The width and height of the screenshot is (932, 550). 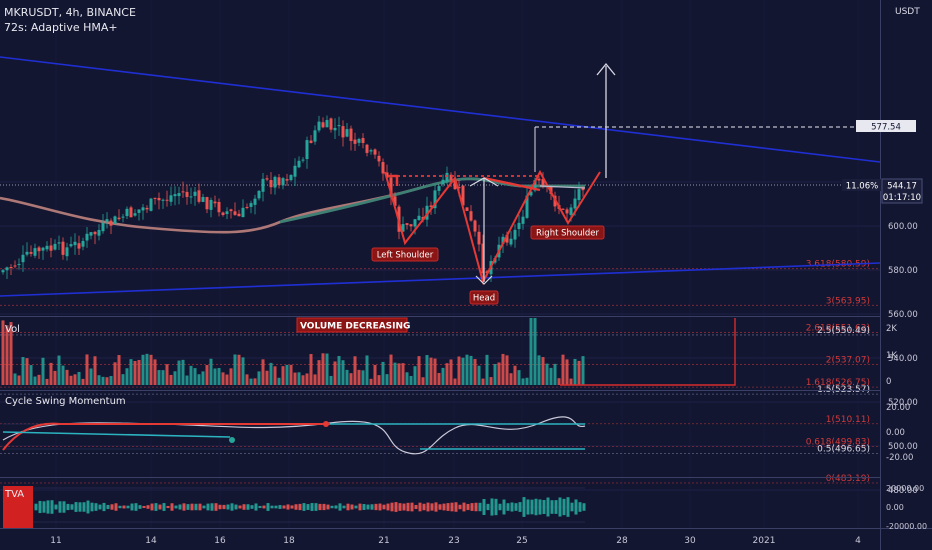 I want to click on fib-level-label: 2(537.07), so click(x=848, y=360).